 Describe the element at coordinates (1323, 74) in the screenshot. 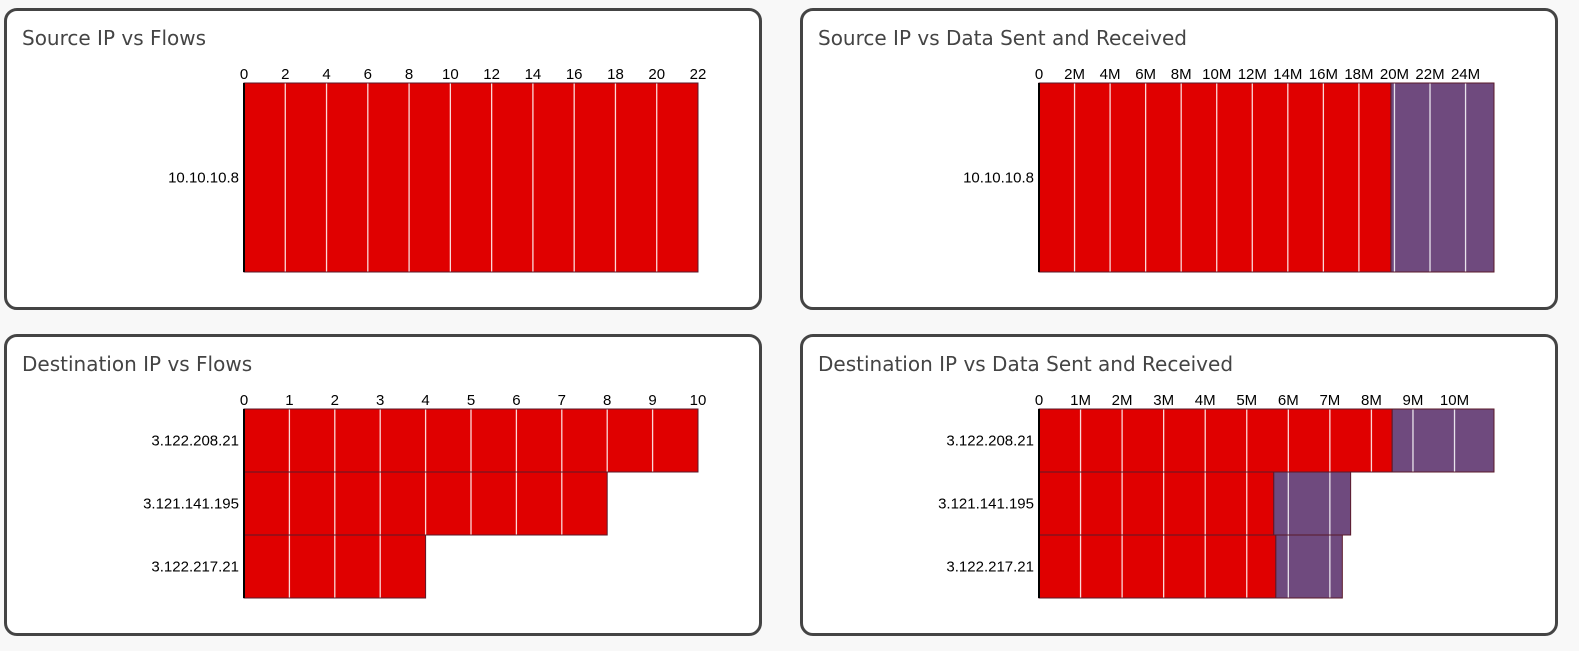

I see `x-tick-label: 16M` at that location.